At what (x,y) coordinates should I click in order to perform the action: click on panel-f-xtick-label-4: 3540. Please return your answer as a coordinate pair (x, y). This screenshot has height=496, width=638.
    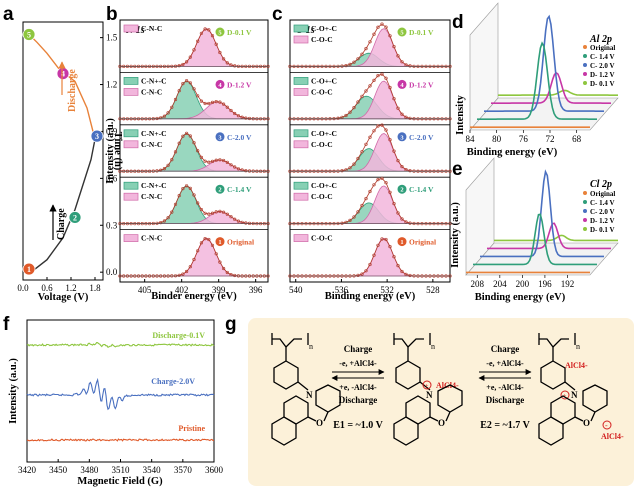
    Looking at the image, I should click on (152, 470).